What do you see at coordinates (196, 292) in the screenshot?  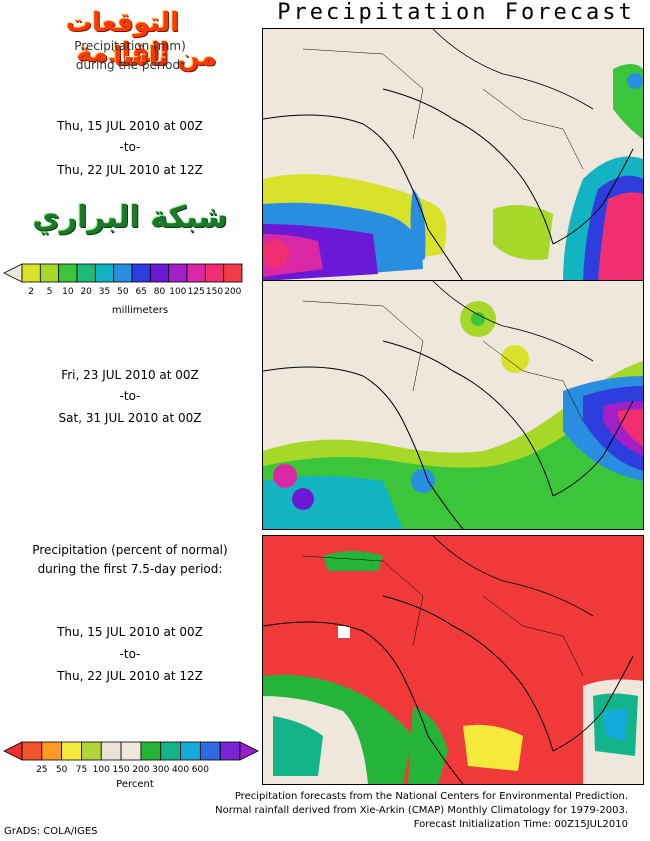 I see `colorbar-mm-tick-label: 125` at bounding box center [196, 292].